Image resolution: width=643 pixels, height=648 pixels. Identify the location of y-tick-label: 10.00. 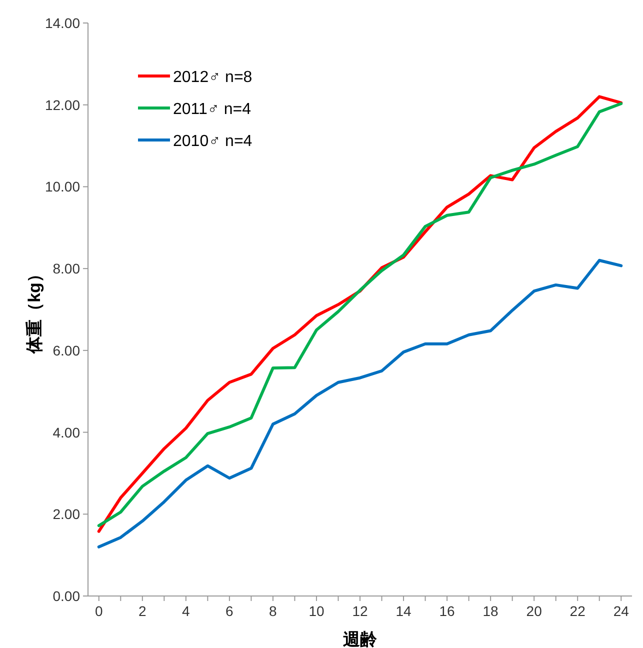
(62, 186).